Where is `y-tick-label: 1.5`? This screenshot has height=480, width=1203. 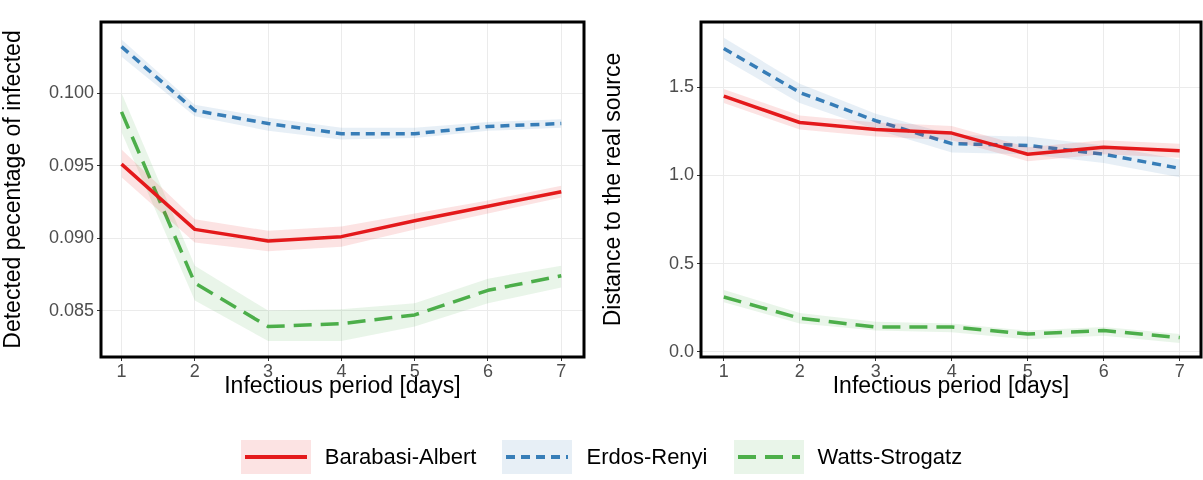 y-tick-label: 1.5 is located at coordinates (681, 86).